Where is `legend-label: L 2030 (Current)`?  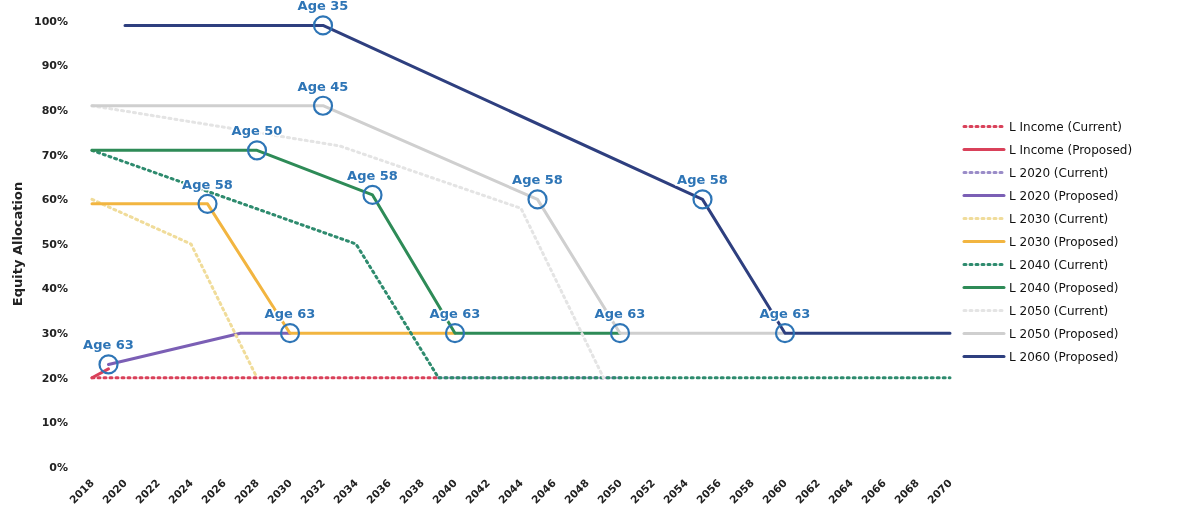
legend-label: L 2030 (Current) is located at coordinates (1059, 218).